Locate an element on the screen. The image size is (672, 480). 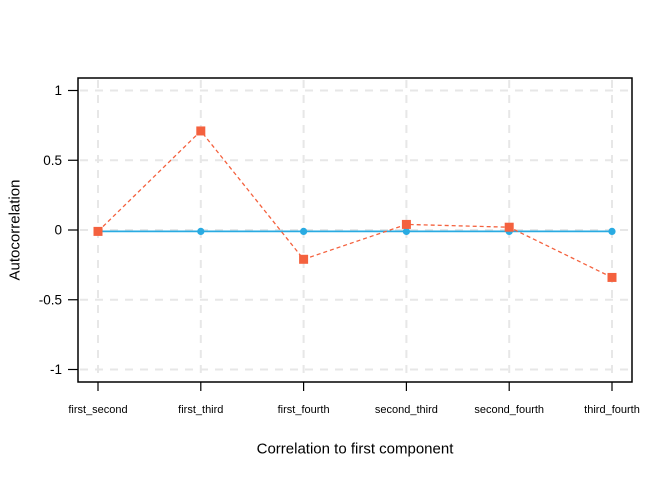
x-tick-label: first_third is located at coordinates (200, 410).